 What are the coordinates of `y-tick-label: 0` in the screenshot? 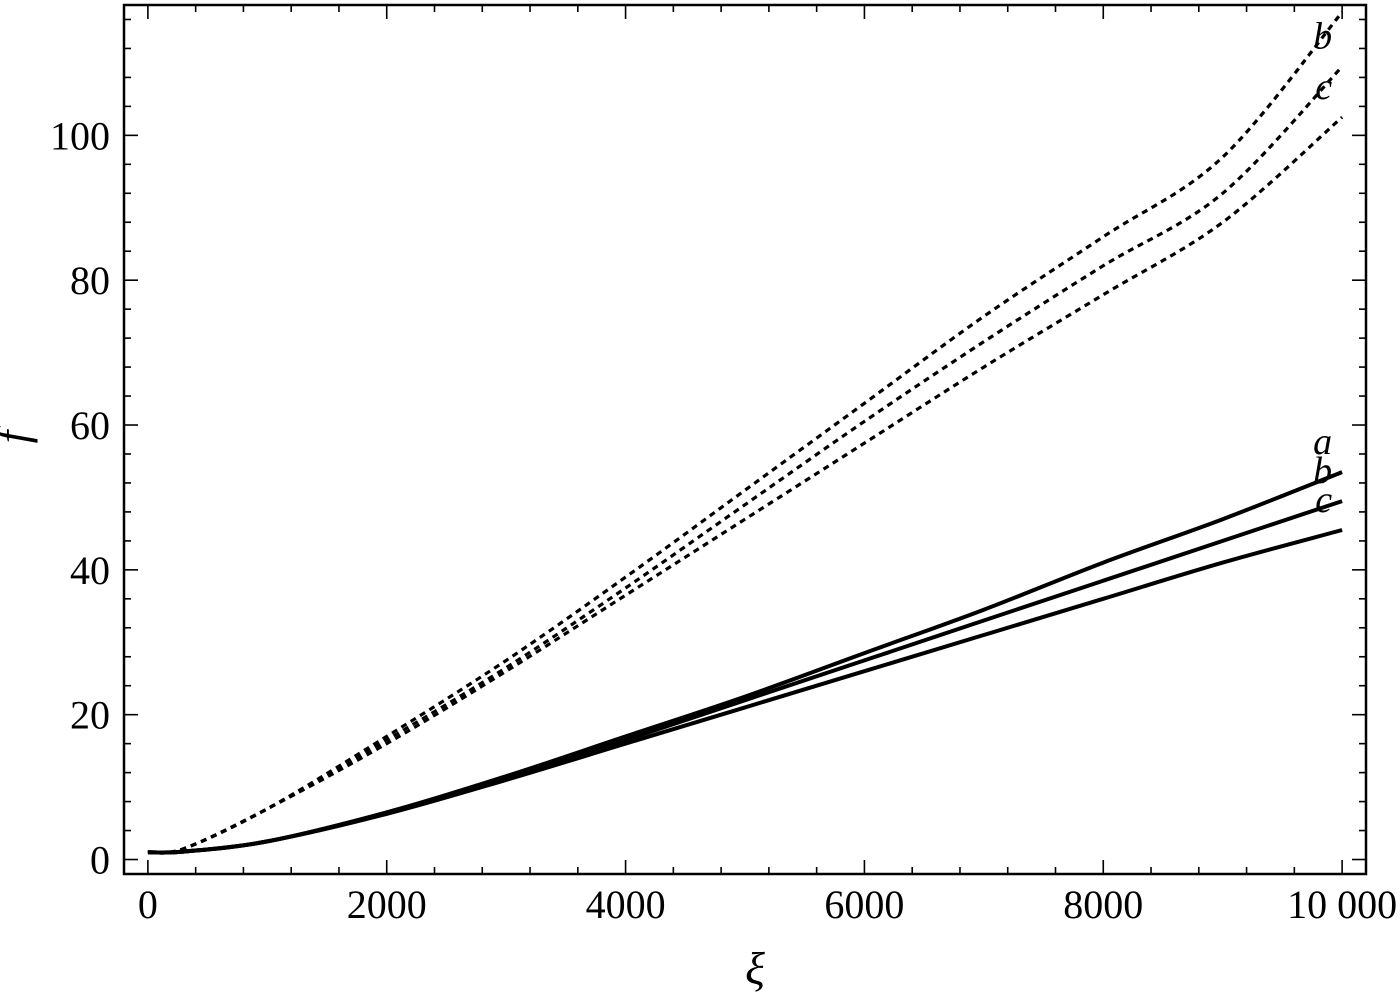 It's located at (100, 860).